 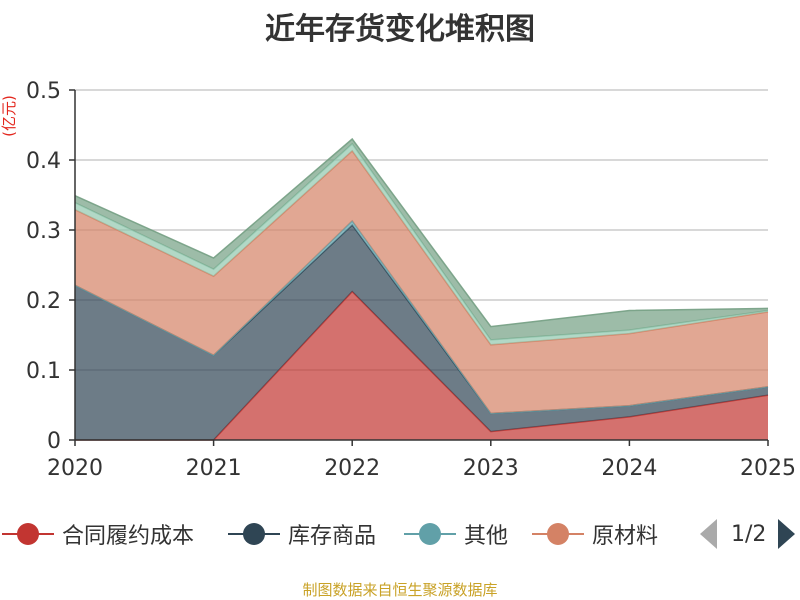 What do you see at coordinates (400, 534) in the screenshot?
I see `legend: 合同履约成本 库存商品 其他 原材料 1/2` at bounding box center [400, 534].